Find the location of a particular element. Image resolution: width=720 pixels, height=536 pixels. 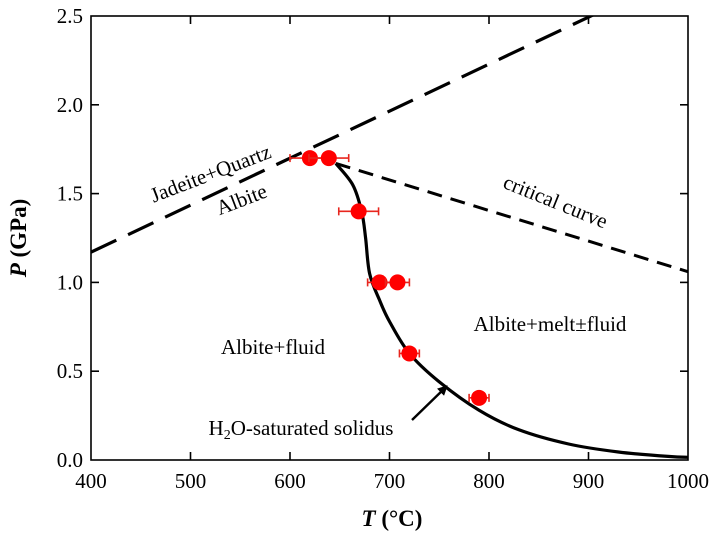

y-tick-label: 0.5 is located at coordinates (70, 371).